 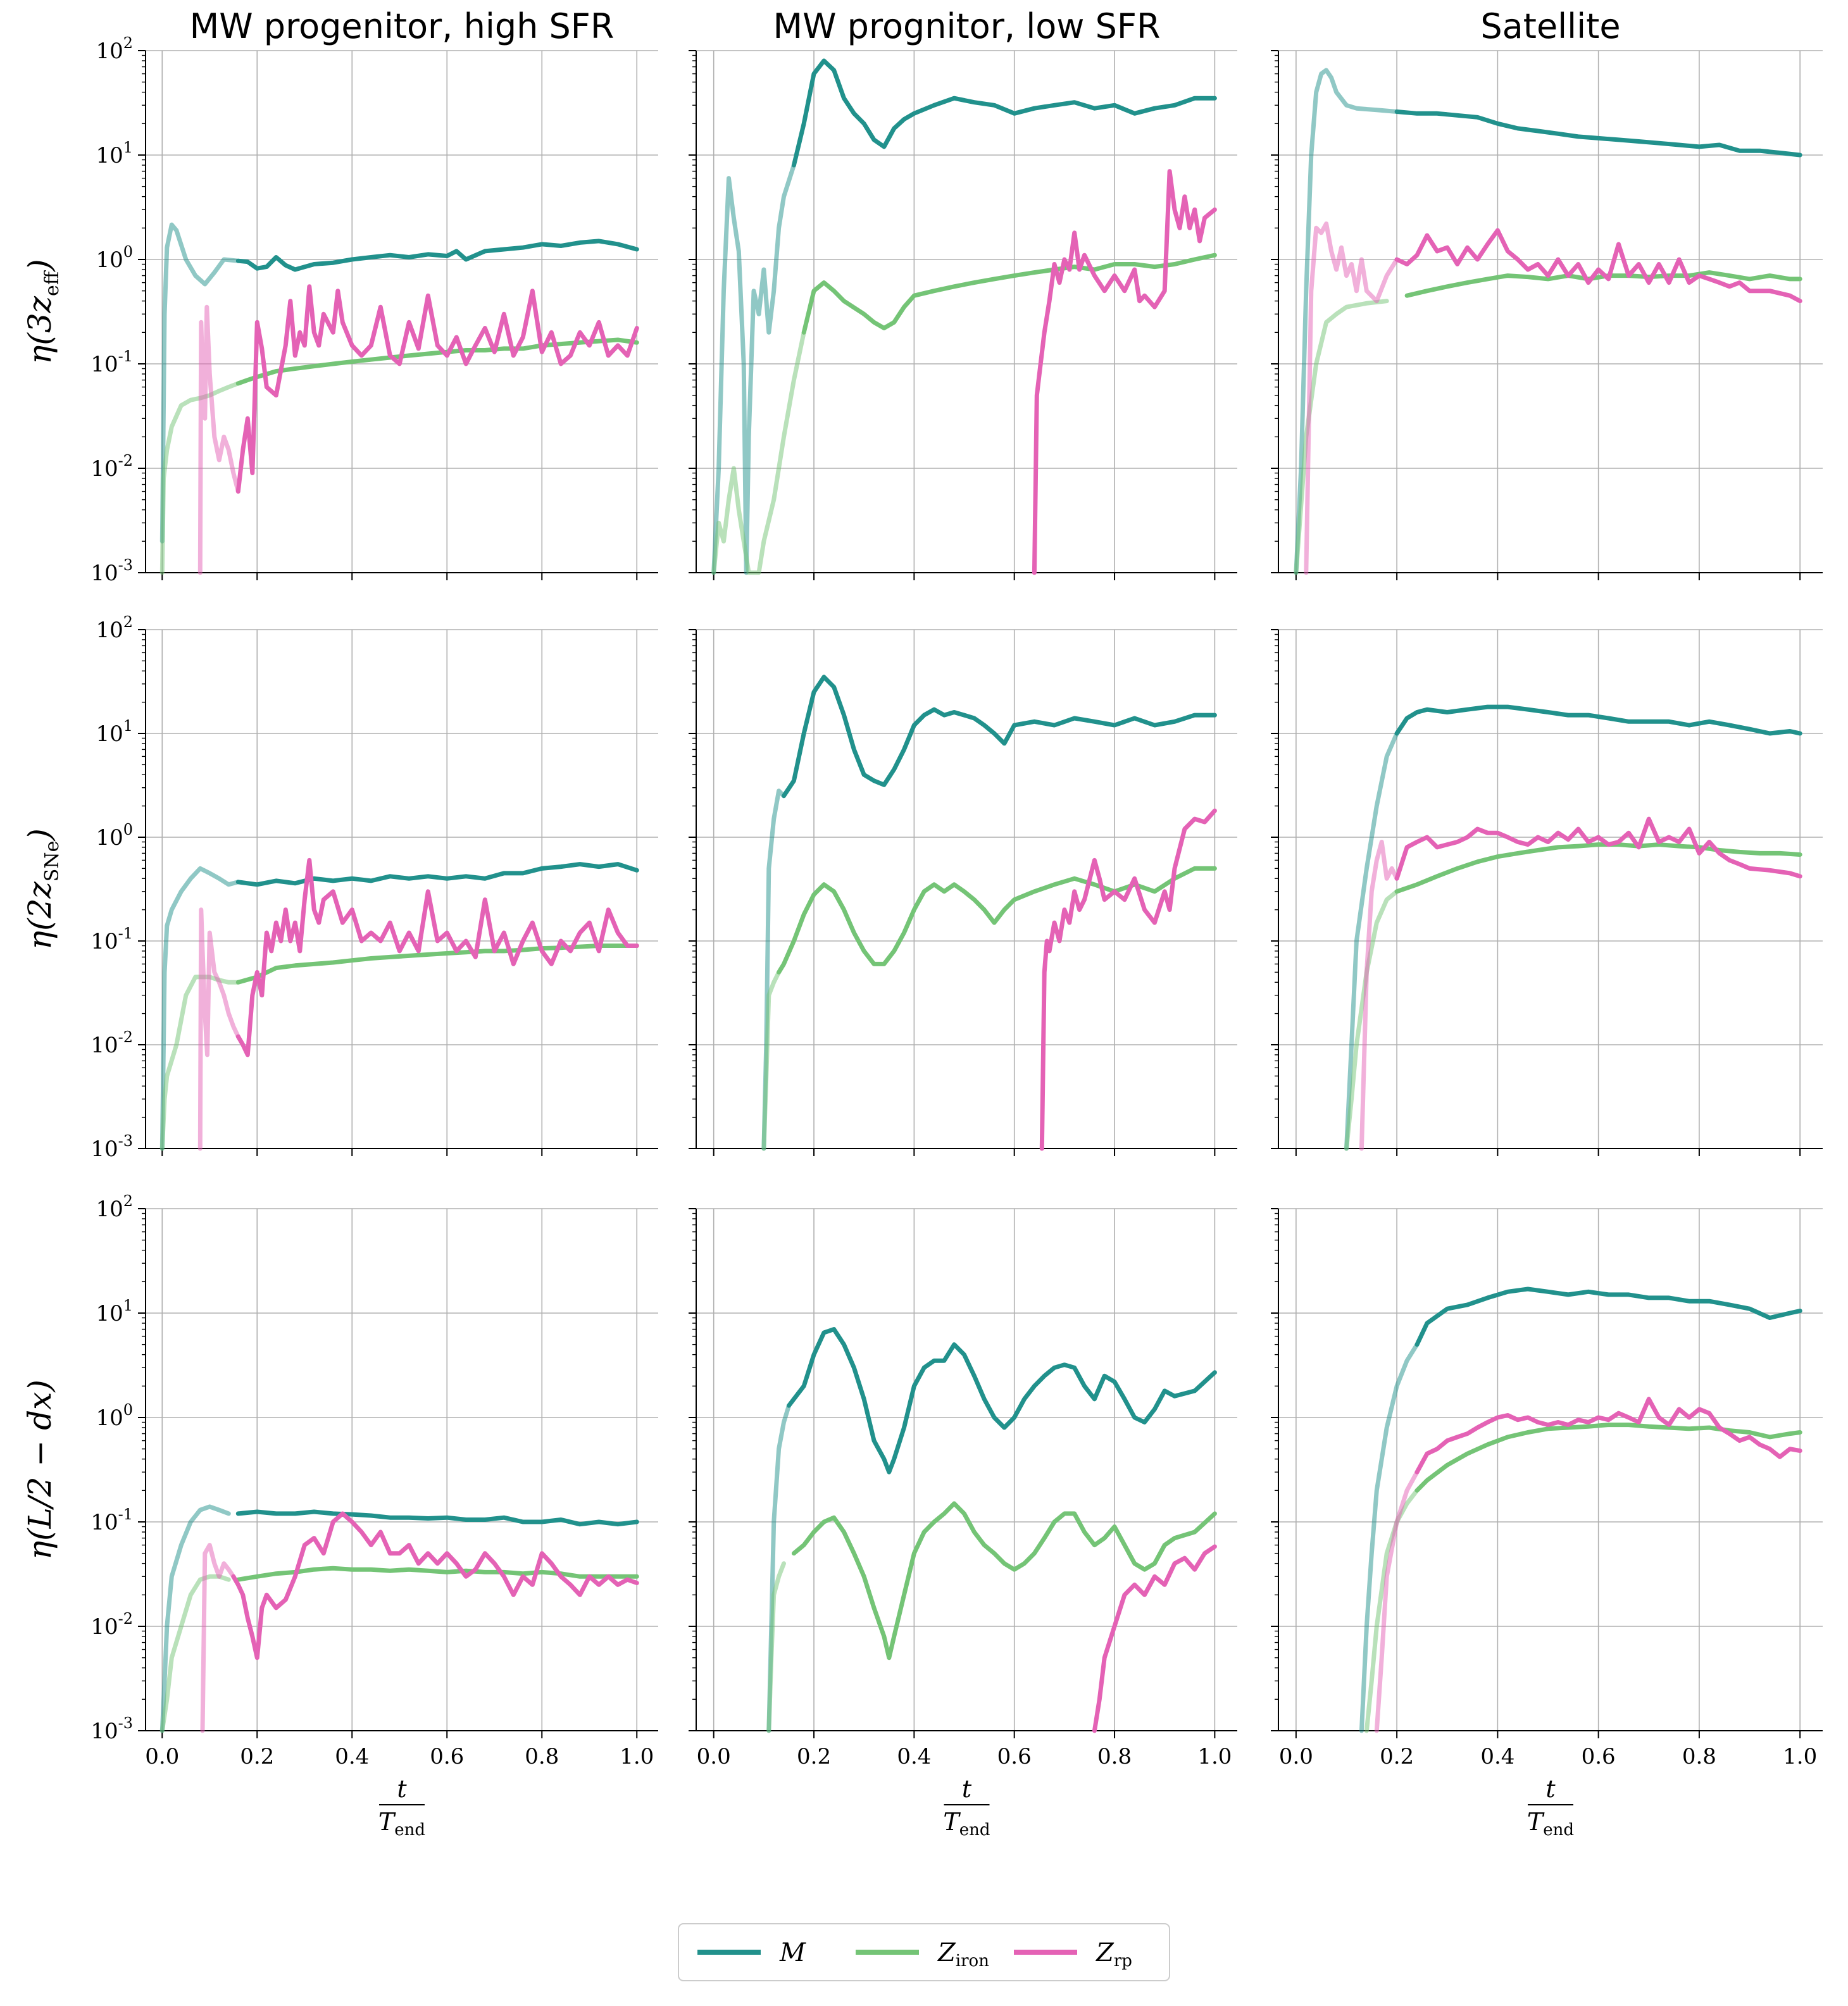 What do you see at coordinates (1550, 26) in the screenshot?
I see `column-title: Satellite` at bounding box center [1550, 26].